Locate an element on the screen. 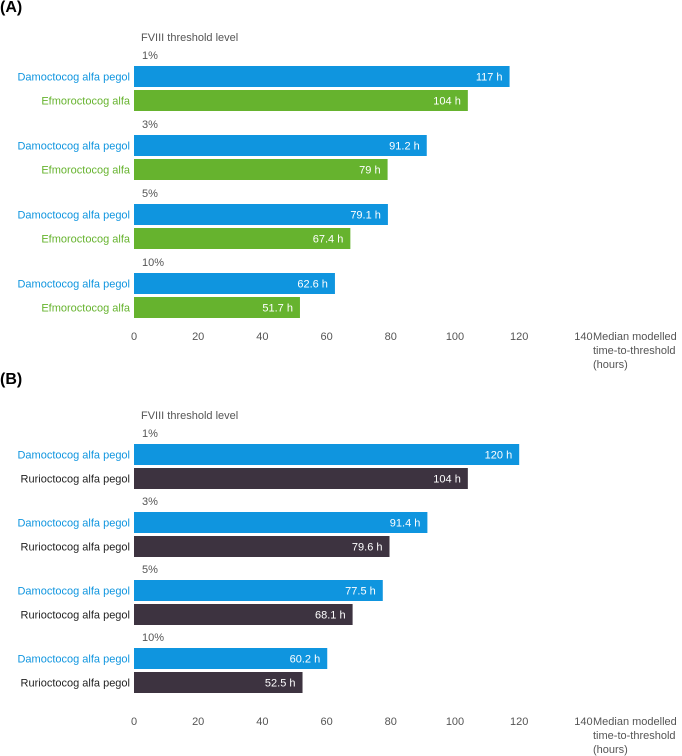 The image size is (682, 756). bar-value-label: 91.4 h is located at coordinates (405, 524).